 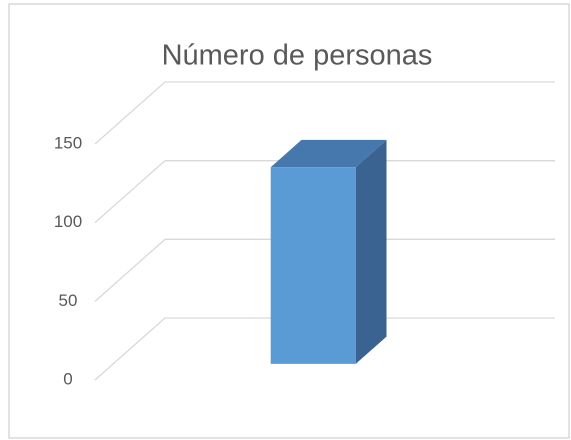 I want to click on bar-side, so click(x=371, y=251).